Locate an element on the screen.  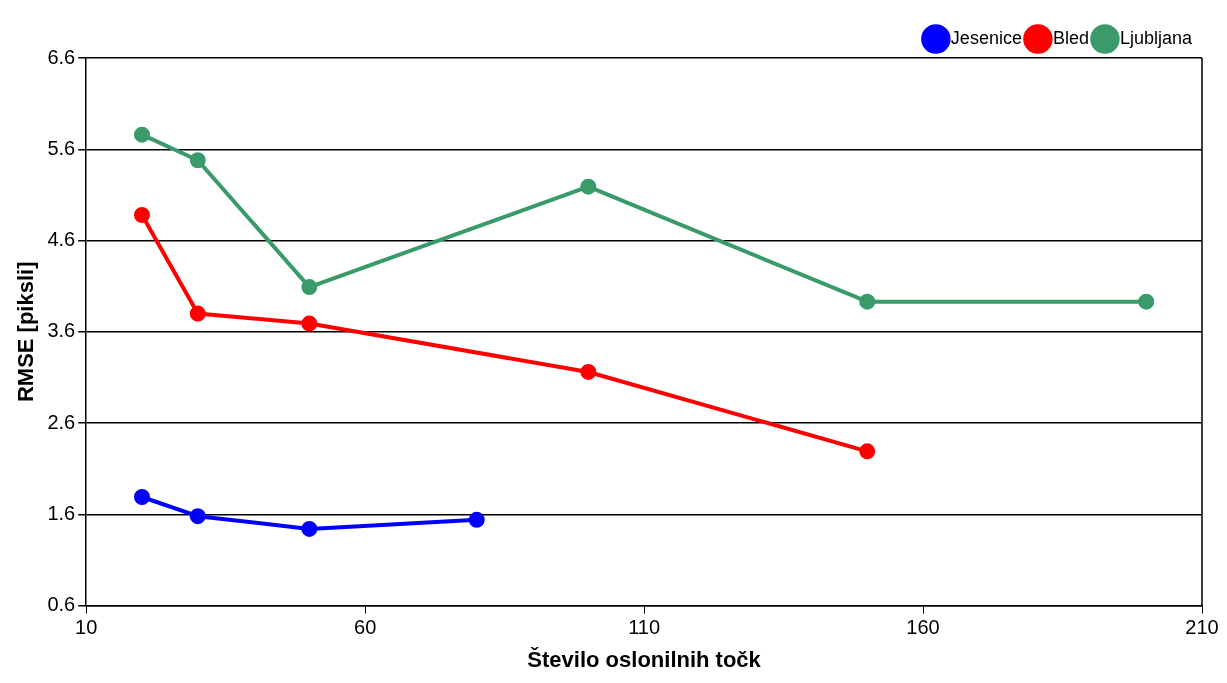
x-tick-label: 60 is located at coordinates (365, 627).